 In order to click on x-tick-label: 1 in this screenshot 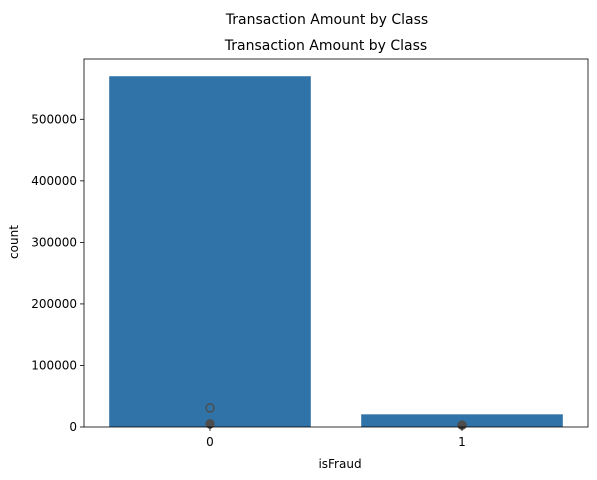, I will do `click(462, 442)`.